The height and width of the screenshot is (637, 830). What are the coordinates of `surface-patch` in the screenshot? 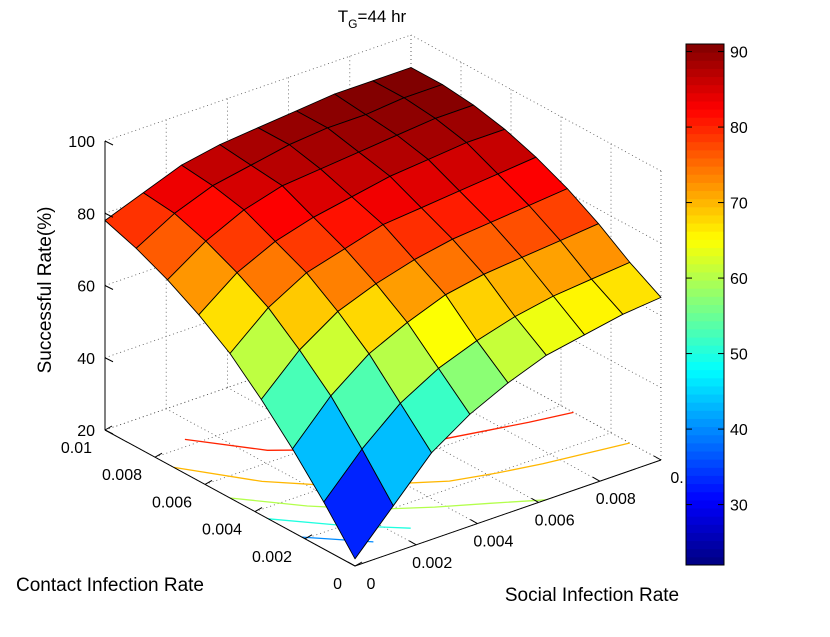 It's located at (358, 504).